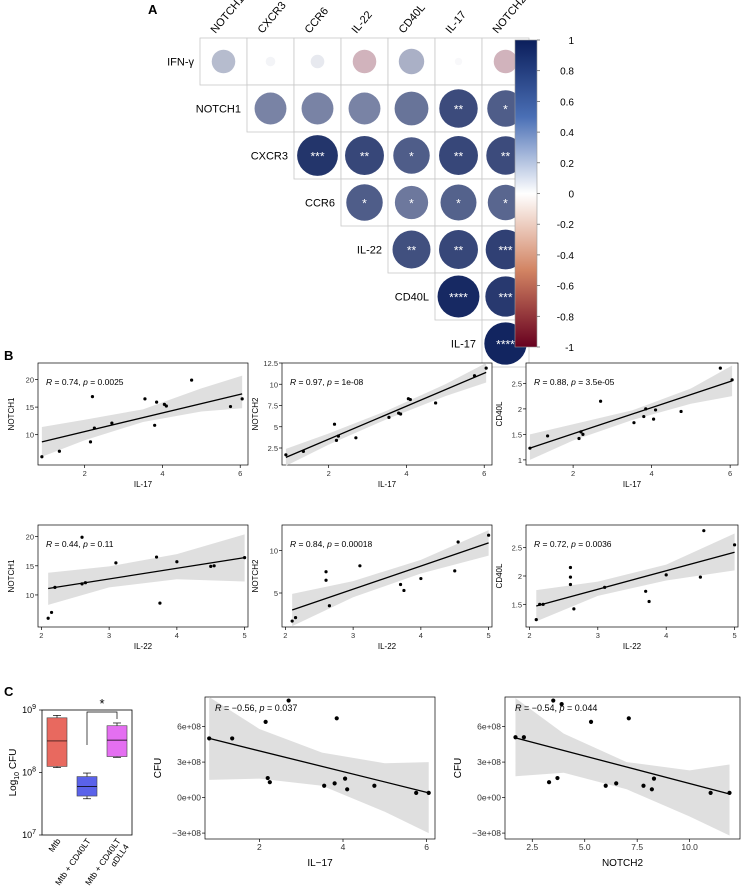 This screenshot has width=748, height=895. What do you see at coordinates (489, 635) in the screenshot?
I see `x-tick-label: 5` at bounding box center [489, 635].